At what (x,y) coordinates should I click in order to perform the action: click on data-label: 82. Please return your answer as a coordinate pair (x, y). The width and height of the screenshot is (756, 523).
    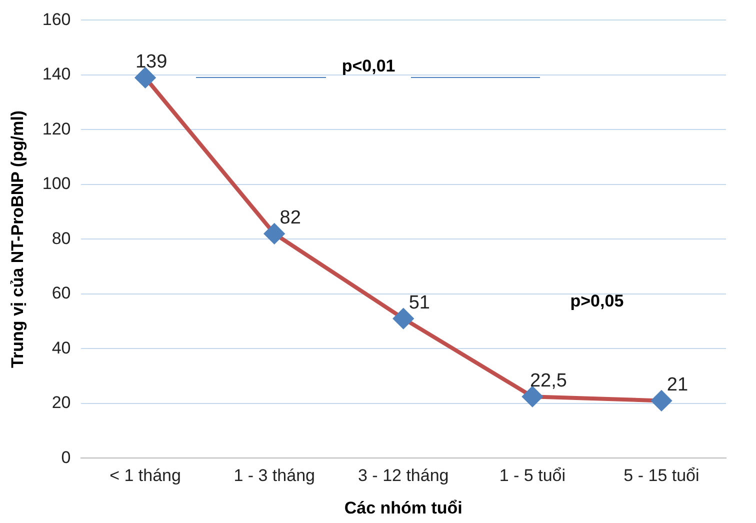
    Looking at the image, I should click on (290, 217).